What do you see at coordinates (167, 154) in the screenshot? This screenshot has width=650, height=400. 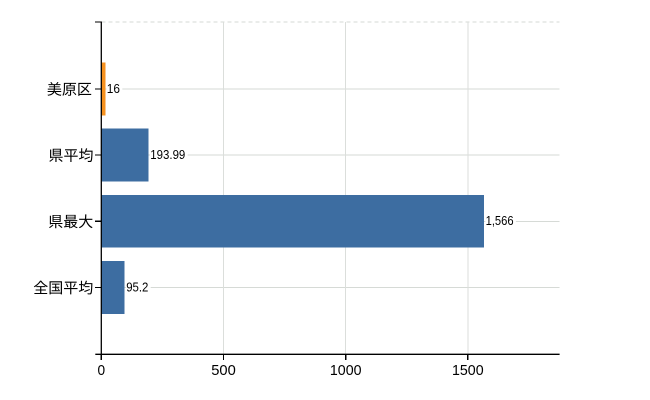 I see `svg-text: 193.99` at bounding box center [167, 154].